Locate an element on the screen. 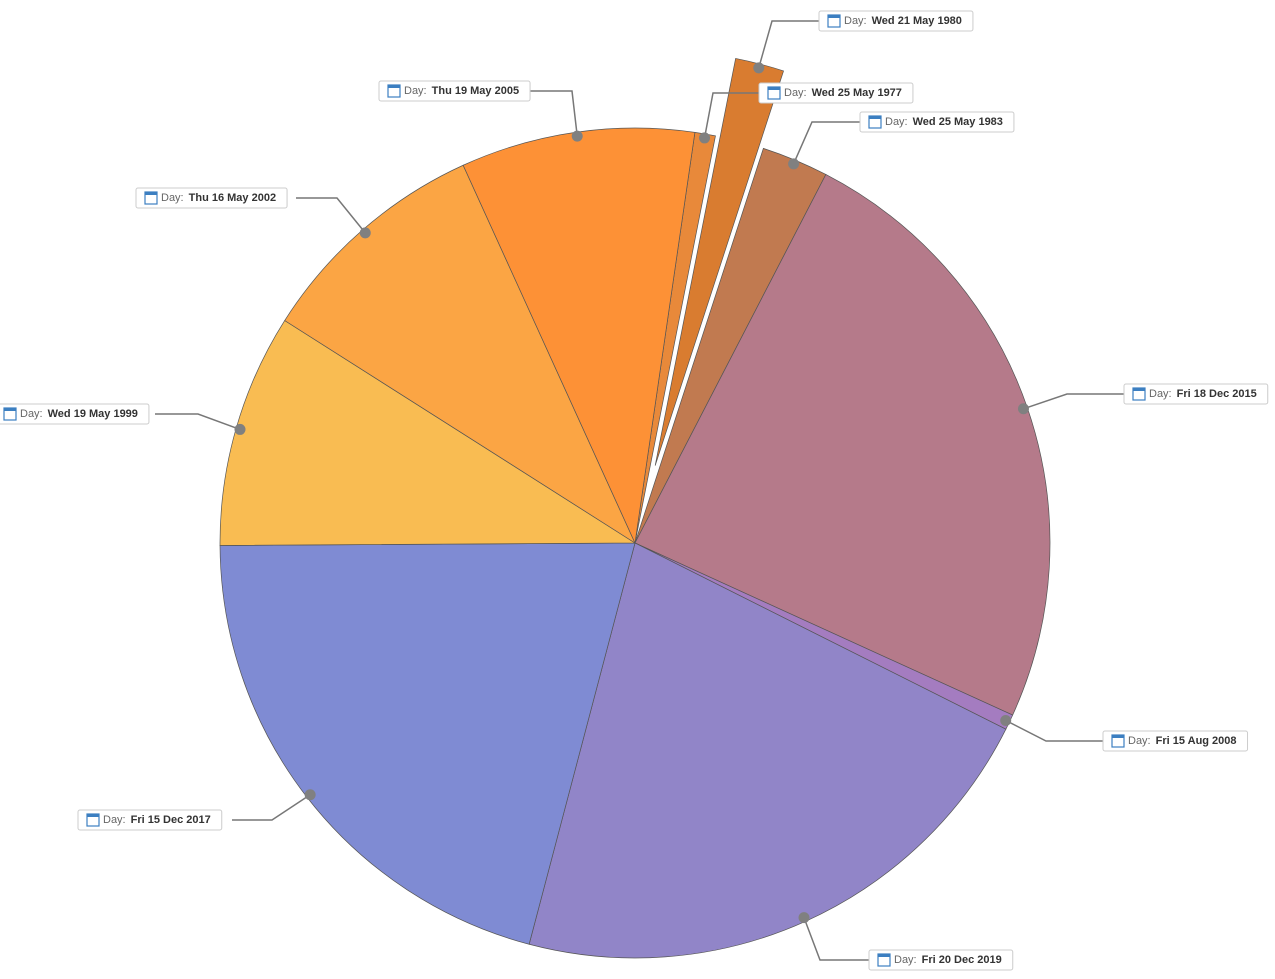  data-label: Day: Fri 15 Aug 2008 is located at coordinates (1124, 733).